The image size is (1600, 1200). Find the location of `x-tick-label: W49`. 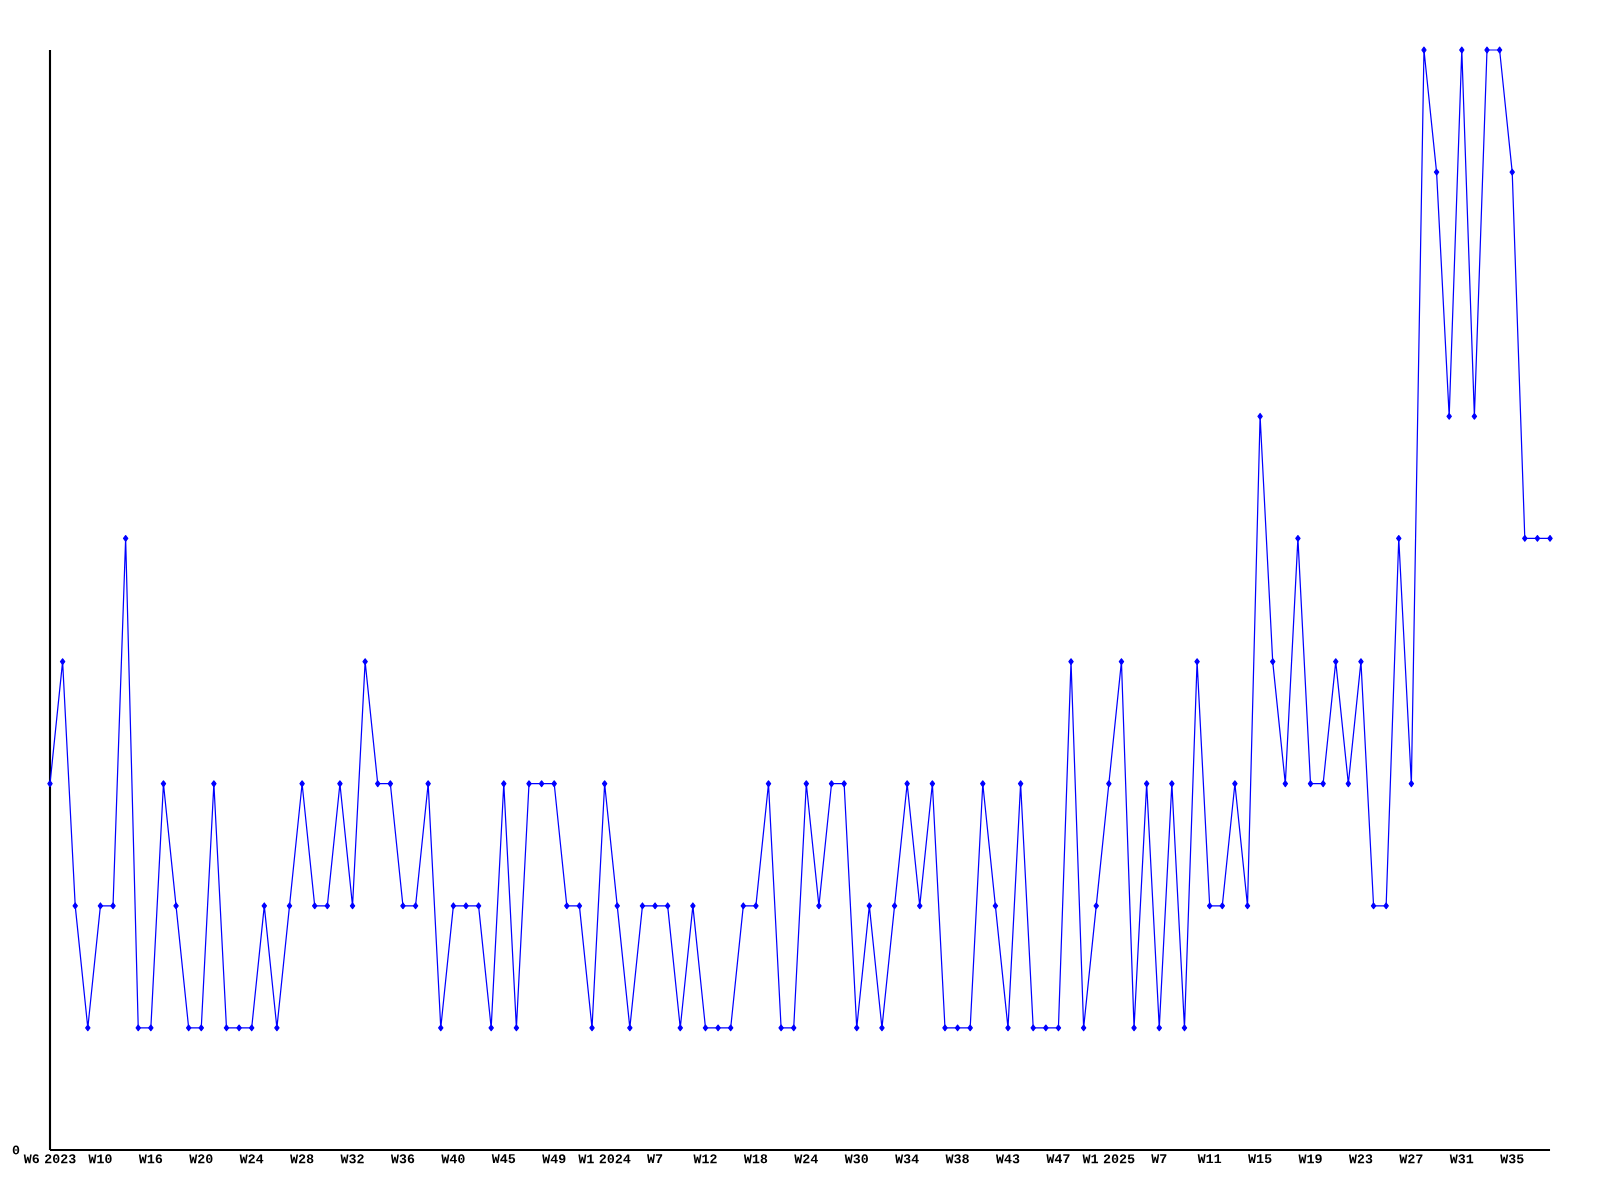

x-tick-label: W49 is located at coordinates (554, 1159).